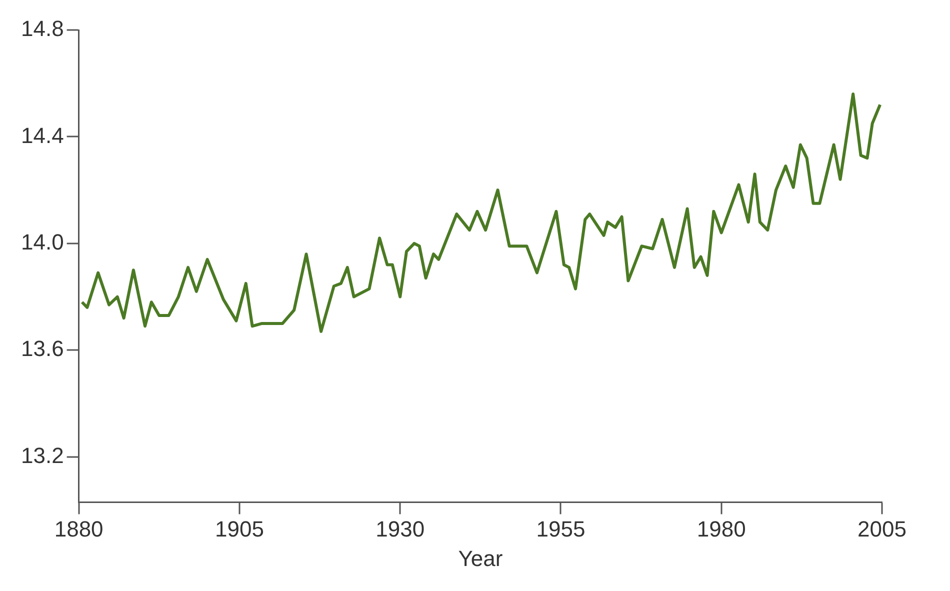 The image size is (950, 591). What do you see at coordinates (42, 349) in the screenshot?
I see `y-tick-label: 13.6` at bounding box center [42, 349].